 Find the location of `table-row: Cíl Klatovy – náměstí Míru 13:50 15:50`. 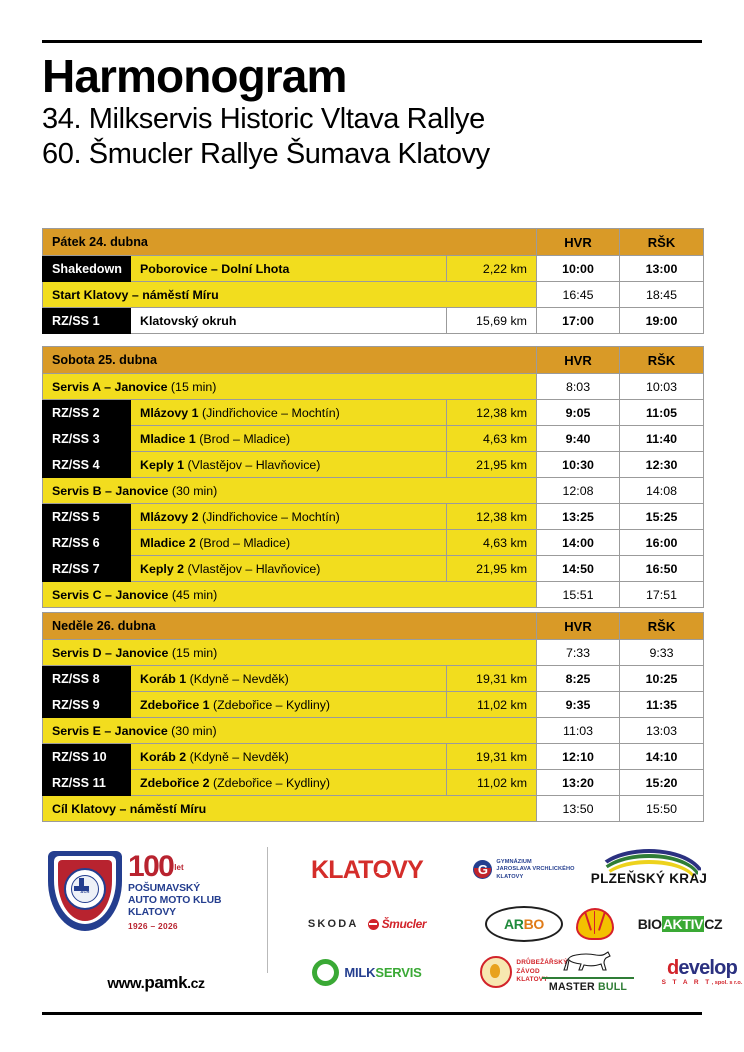

table-row: Cíl Klatovy – náměstí Míru 13:50 15:50 is located at coordinates (373, 808).